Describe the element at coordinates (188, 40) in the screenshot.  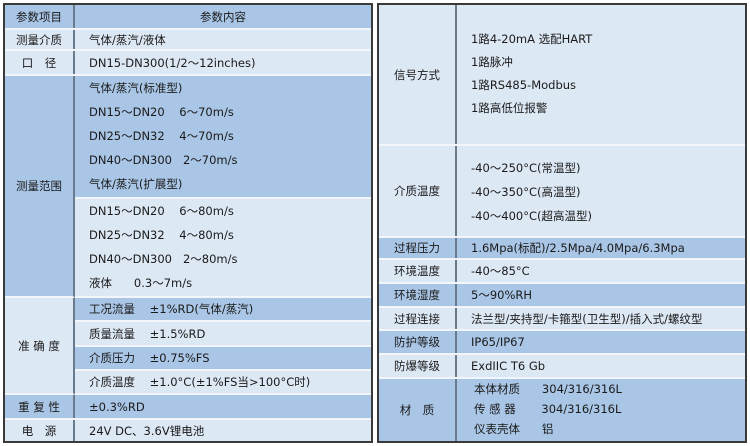
I see `row-medium: 测量介质 气体/蒸汽/液体` at that location.